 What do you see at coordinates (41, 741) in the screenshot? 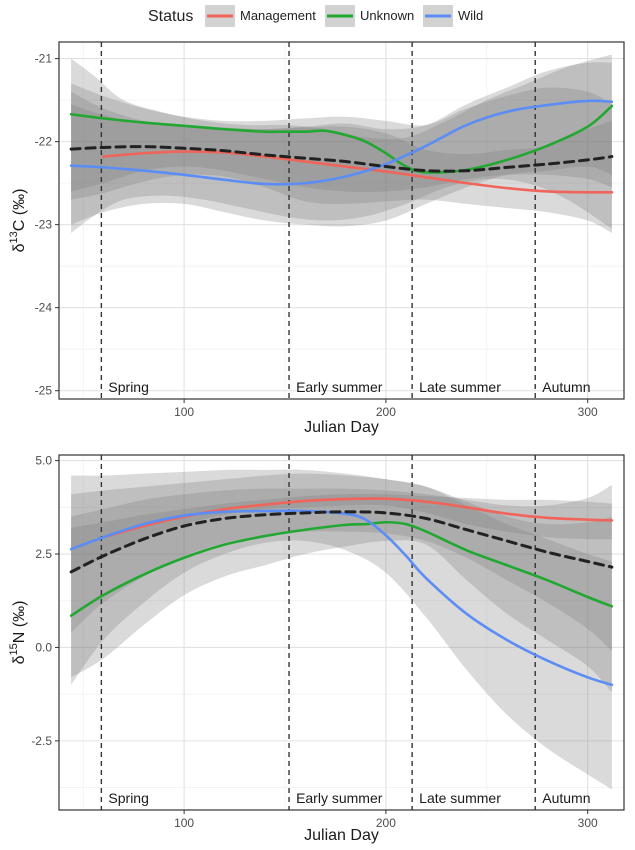
I see `y-tick-label: -2.5` at bounding box center [41, 741].